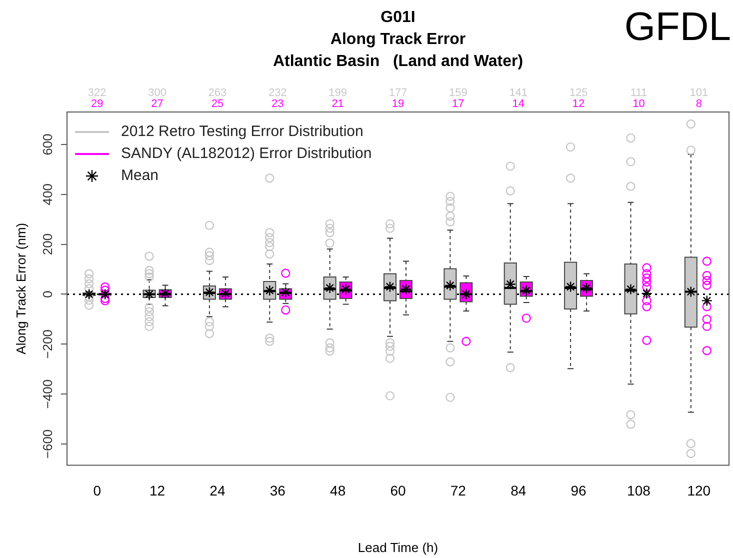  I want to click on y-tick-label: 200, so click(48, 244).